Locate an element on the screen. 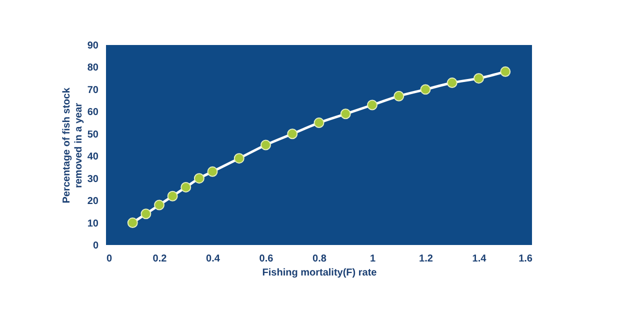  x-tick-label: 1.6 is located at coordinates (525, 259).